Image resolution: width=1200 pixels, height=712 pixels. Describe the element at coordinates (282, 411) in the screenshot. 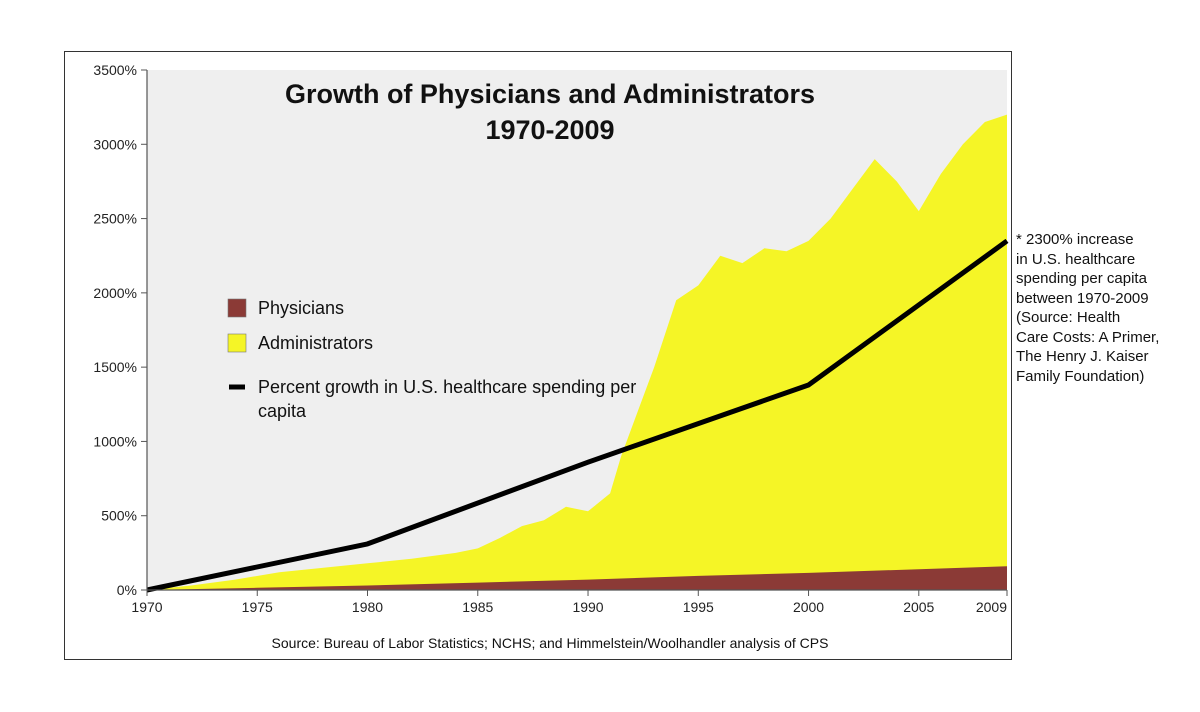

I see `legend-label-line: capita` at that location.